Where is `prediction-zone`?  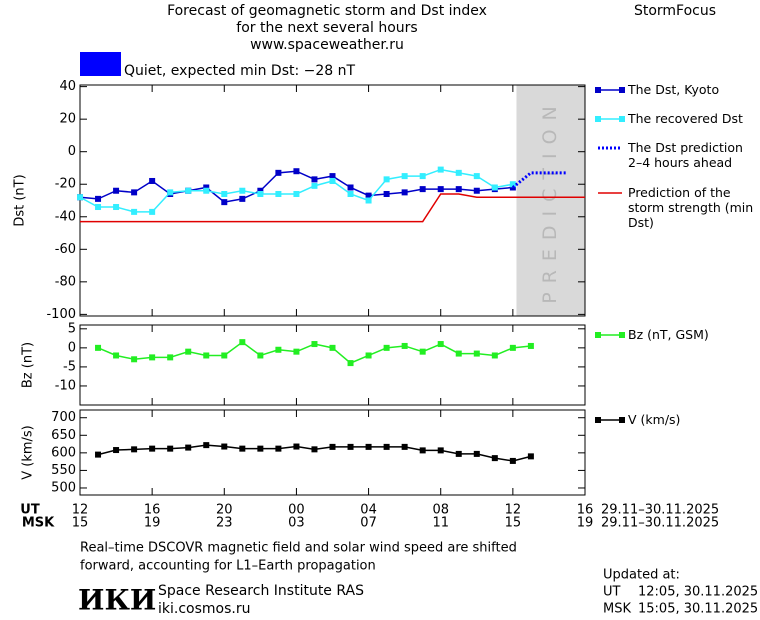 prediction-zone is located at coordinates (550, 200).